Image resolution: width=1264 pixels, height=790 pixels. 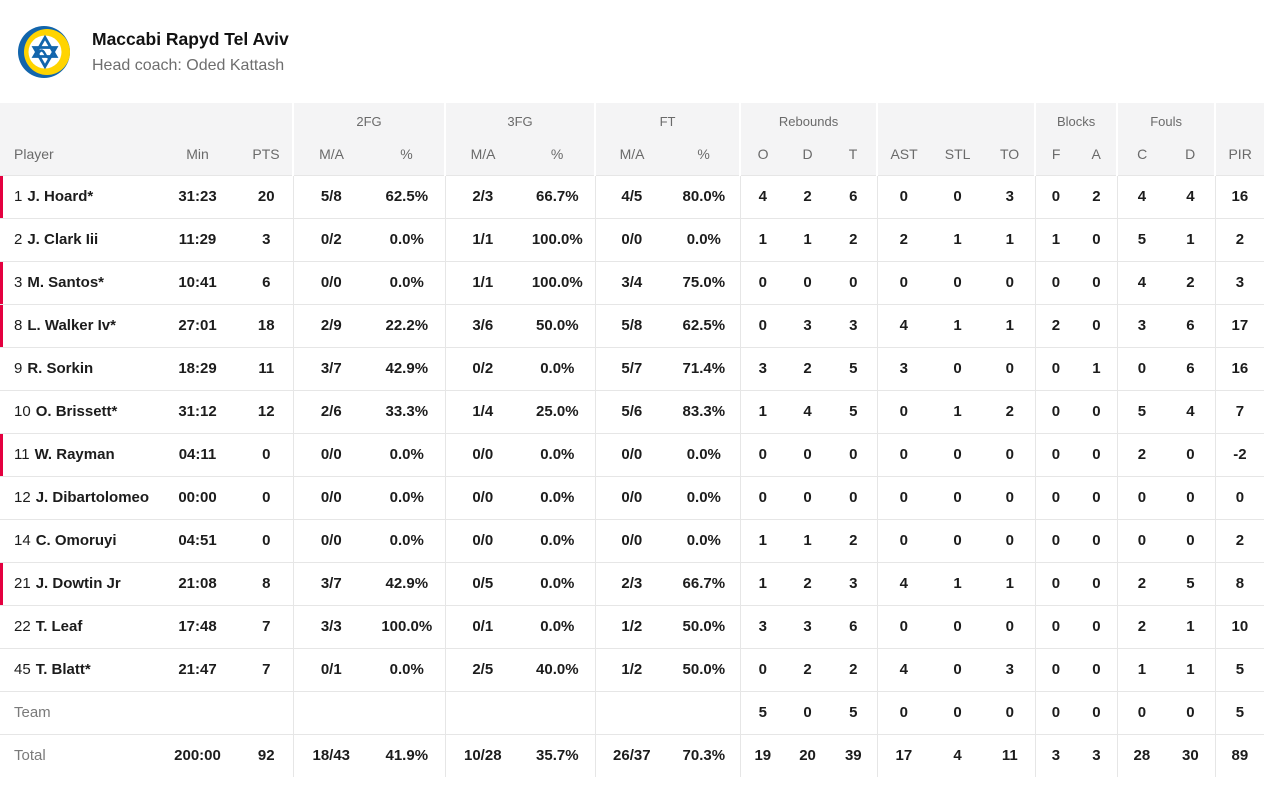 I want to click on stat-pir: 3, so click(x=1239, y=282).